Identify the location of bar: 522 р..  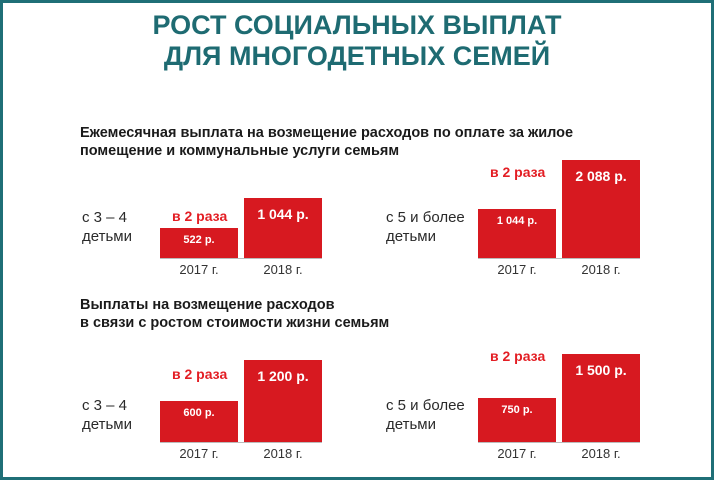
(199, 243).